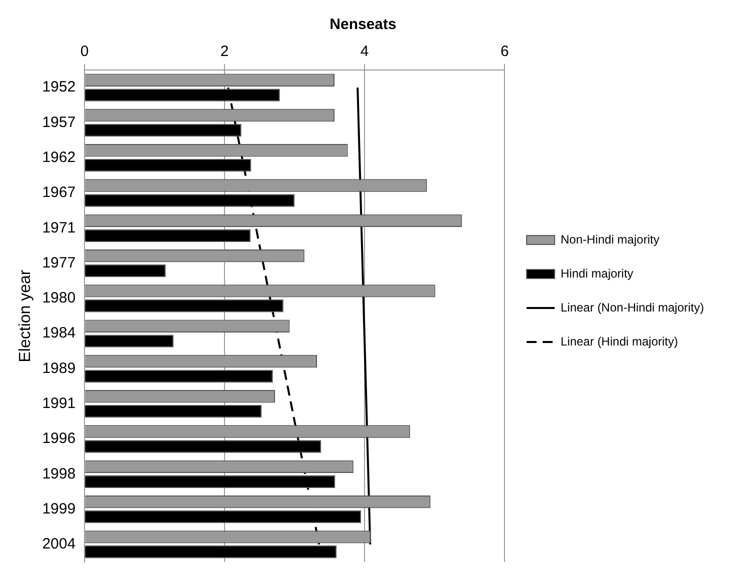 The width and height of the screenshot is (730, 582). What do you see at coordinates (59, 157) in the screenshot?
I see `y-tick-label: 1962` at bounding box center [59, 157].